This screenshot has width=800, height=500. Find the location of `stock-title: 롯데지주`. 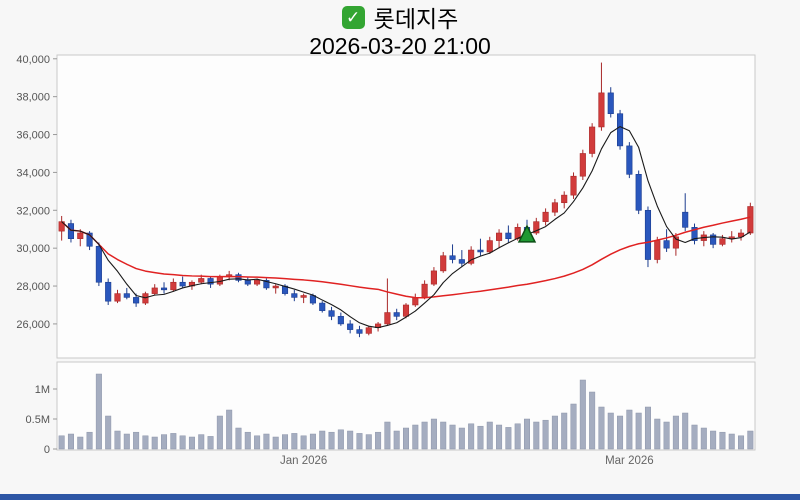

stock-title: 롯데지주 is located at coordinates (416, 19).